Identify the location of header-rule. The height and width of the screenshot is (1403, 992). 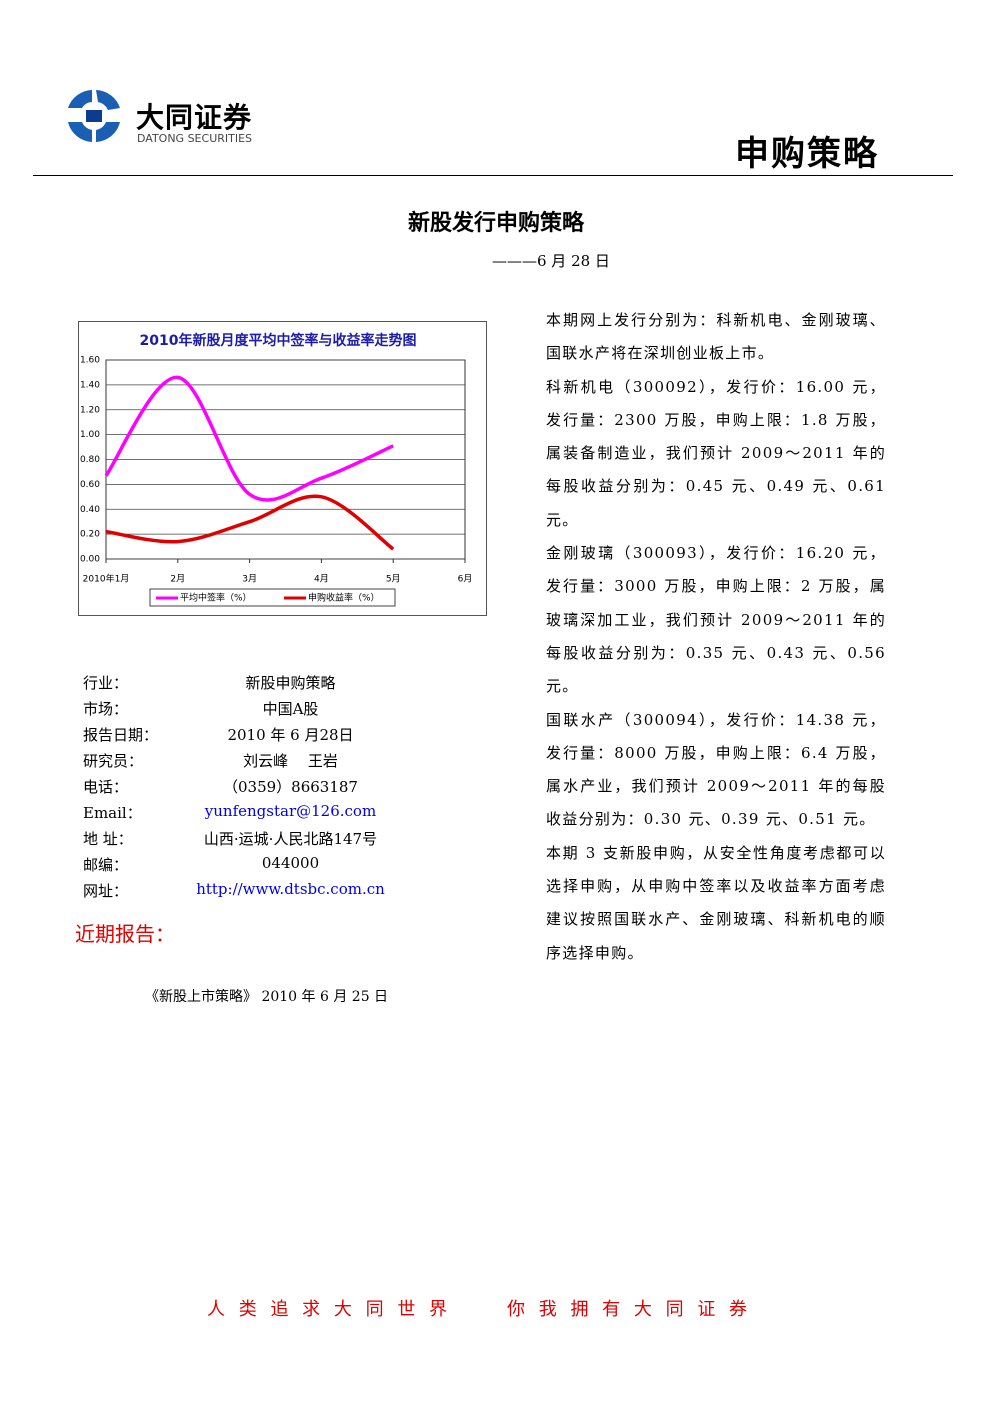
(493, 175).